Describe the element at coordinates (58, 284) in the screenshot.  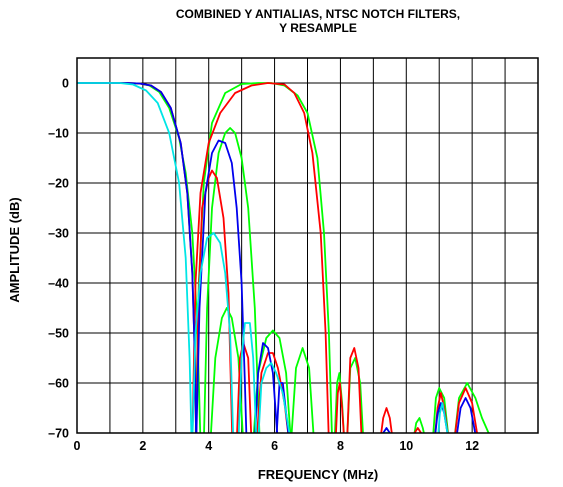
I see `y-tick-label: –40` at that location.